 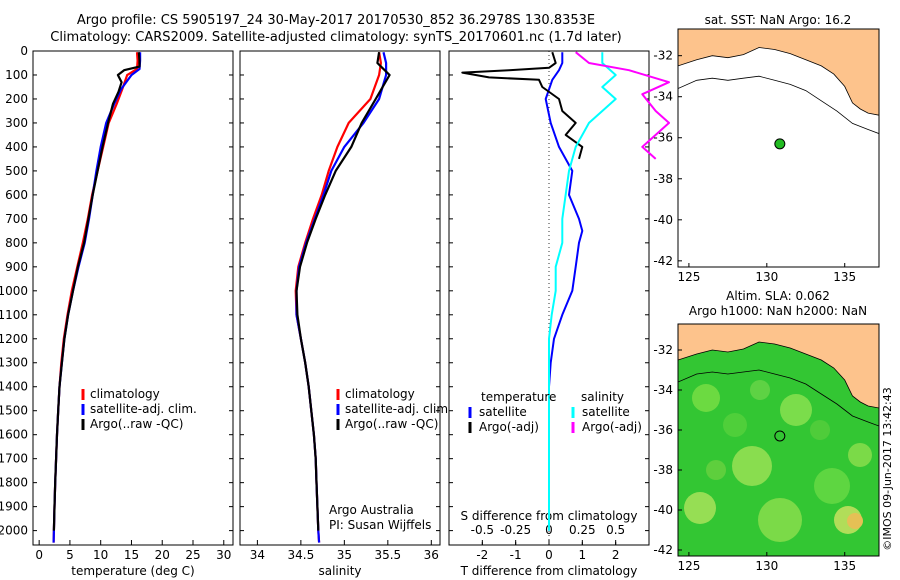 What do you see at coordinates (132, 571) in the screenshot?
I see `x-axis-label: temperature (deg C)` at bounding box center [132, 571].